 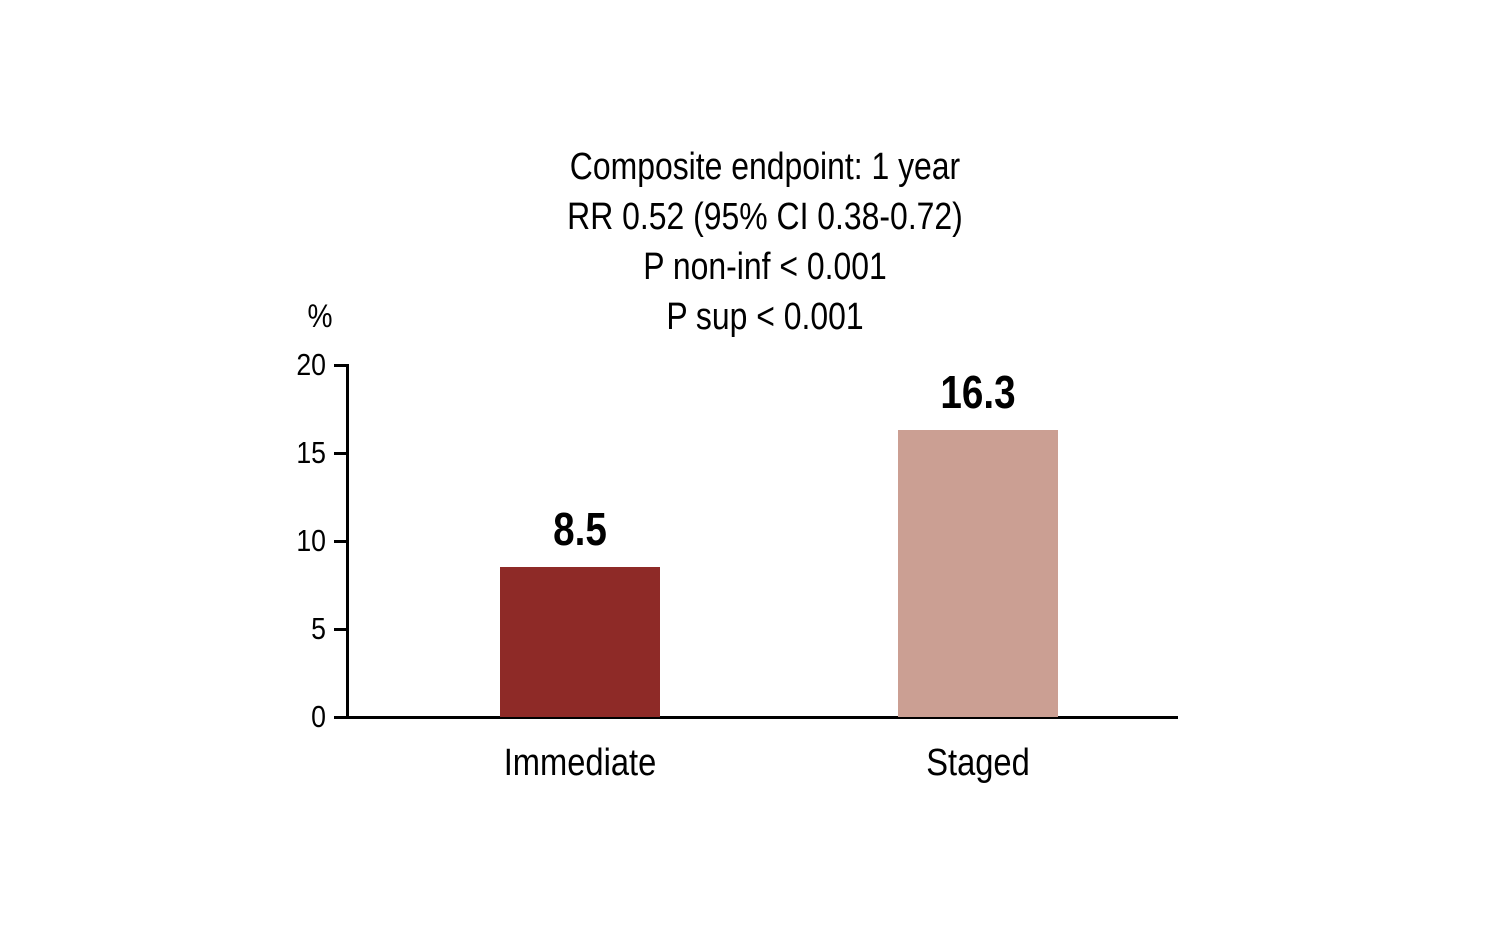 What do you see at coordinates (761, 717) in the screenshot?
I see `x-axis-line` at bounding box center [761, 717].